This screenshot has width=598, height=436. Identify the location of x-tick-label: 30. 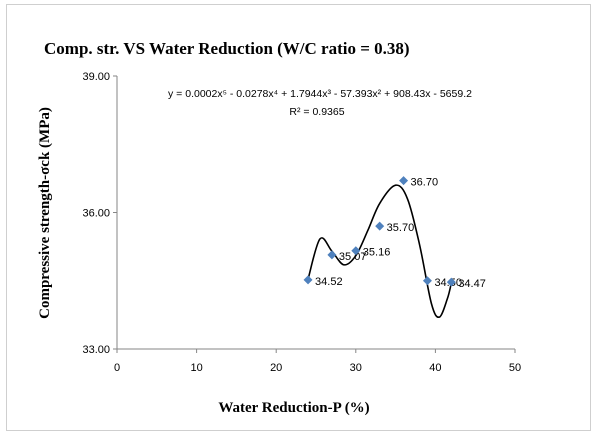
(356, 368).